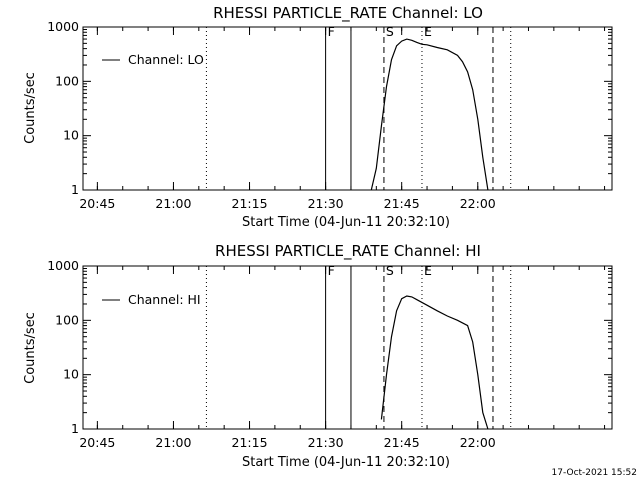 The width and height of the screenshot is (640, 480). I want to click on chart-title: RHESSI PARTICLE_RATE Channel: HI, so click(348, 251).